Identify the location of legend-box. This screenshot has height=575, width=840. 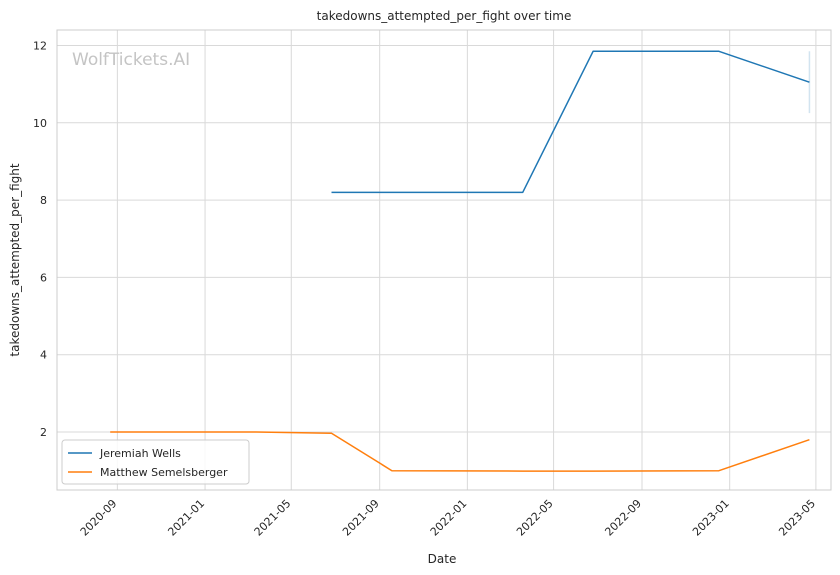
(155, 462).